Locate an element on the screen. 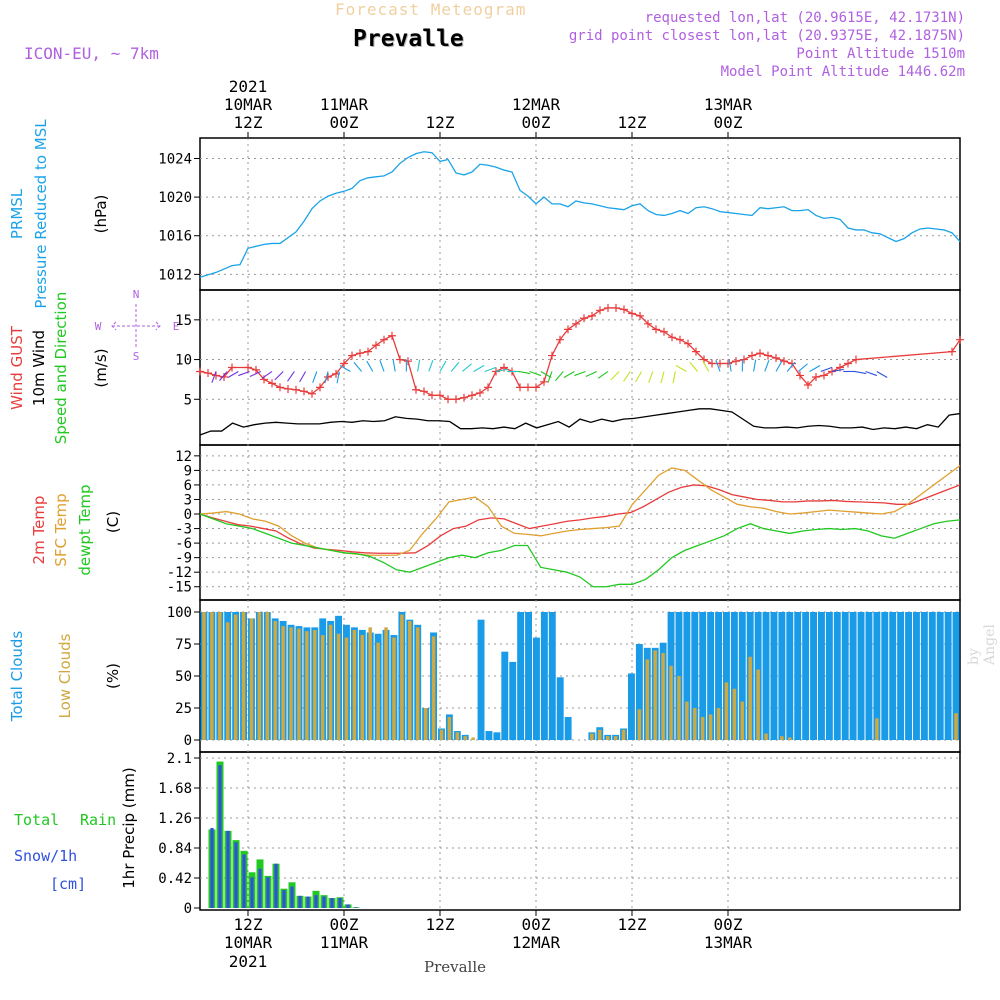 This screenshot has width=1000, height=1000. prmsl-label: PRMSL is located at coordinates (17, 213).